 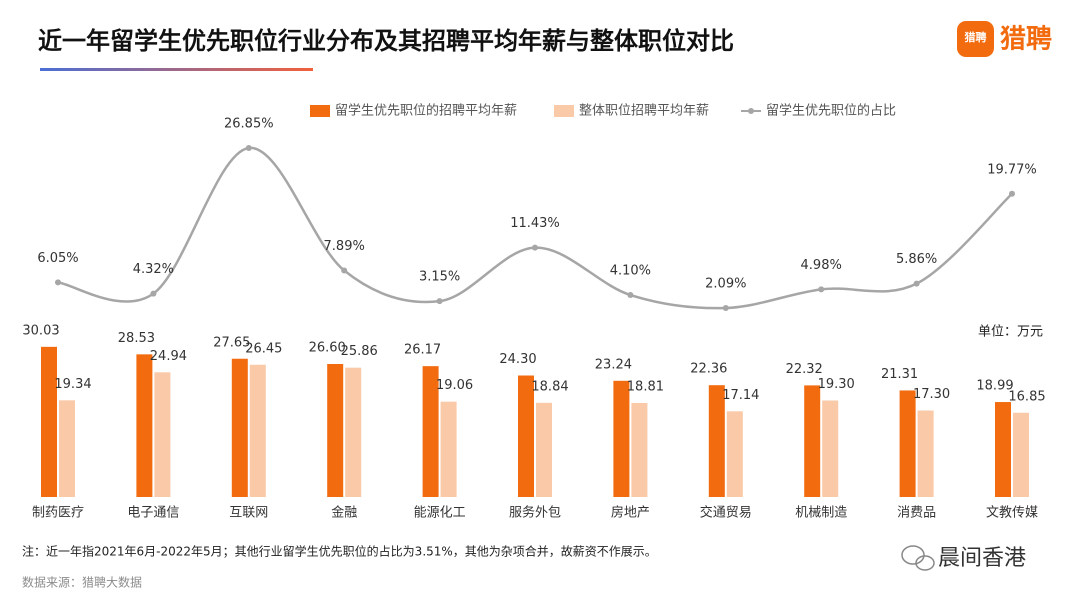 What do you see at coordinates (422, 350) in the screenshot?
I see `data-label: 26.17` at bounding box center [422, 350].